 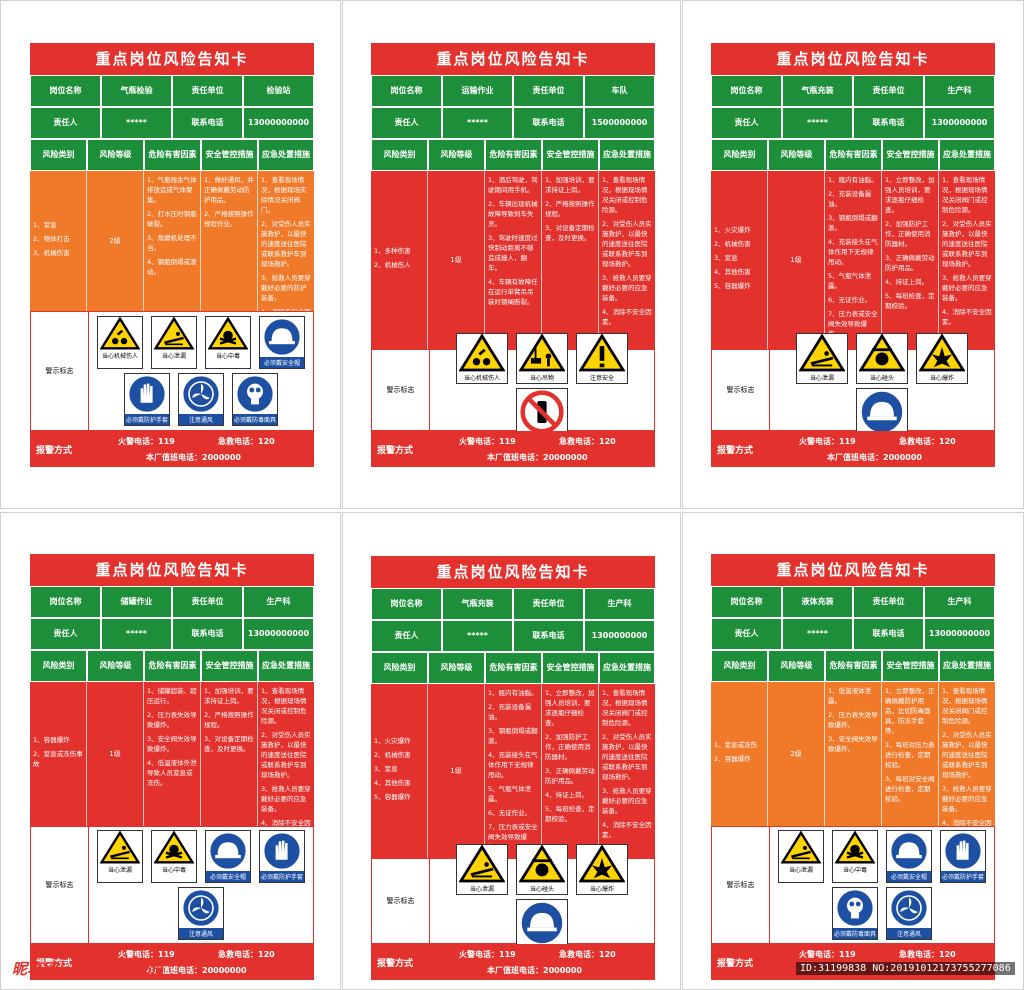 I want to click on hazards-item: 2、打水压时钢瓶破裂。, so click(x=172, y=219).